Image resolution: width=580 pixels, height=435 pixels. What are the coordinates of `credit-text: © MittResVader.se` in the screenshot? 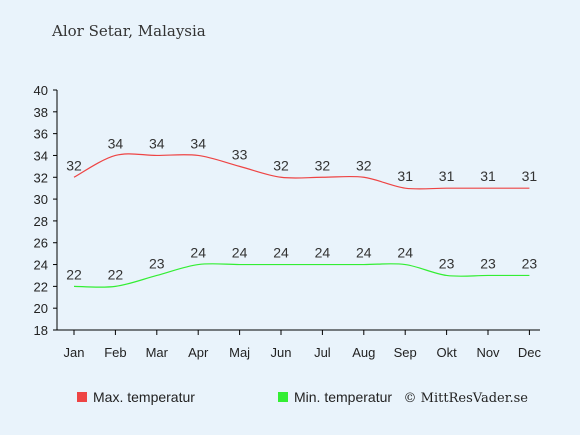 It's located at (466, 398).